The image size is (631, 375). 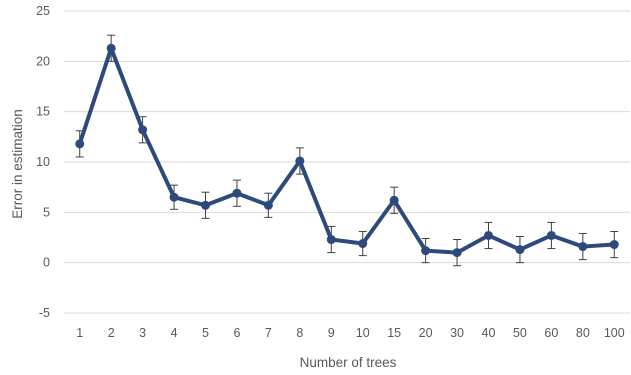 What do you see at coordinates (44, 313) in the screenshot?
I see `y-tick-label: -5` at bounding box center [44, 313].